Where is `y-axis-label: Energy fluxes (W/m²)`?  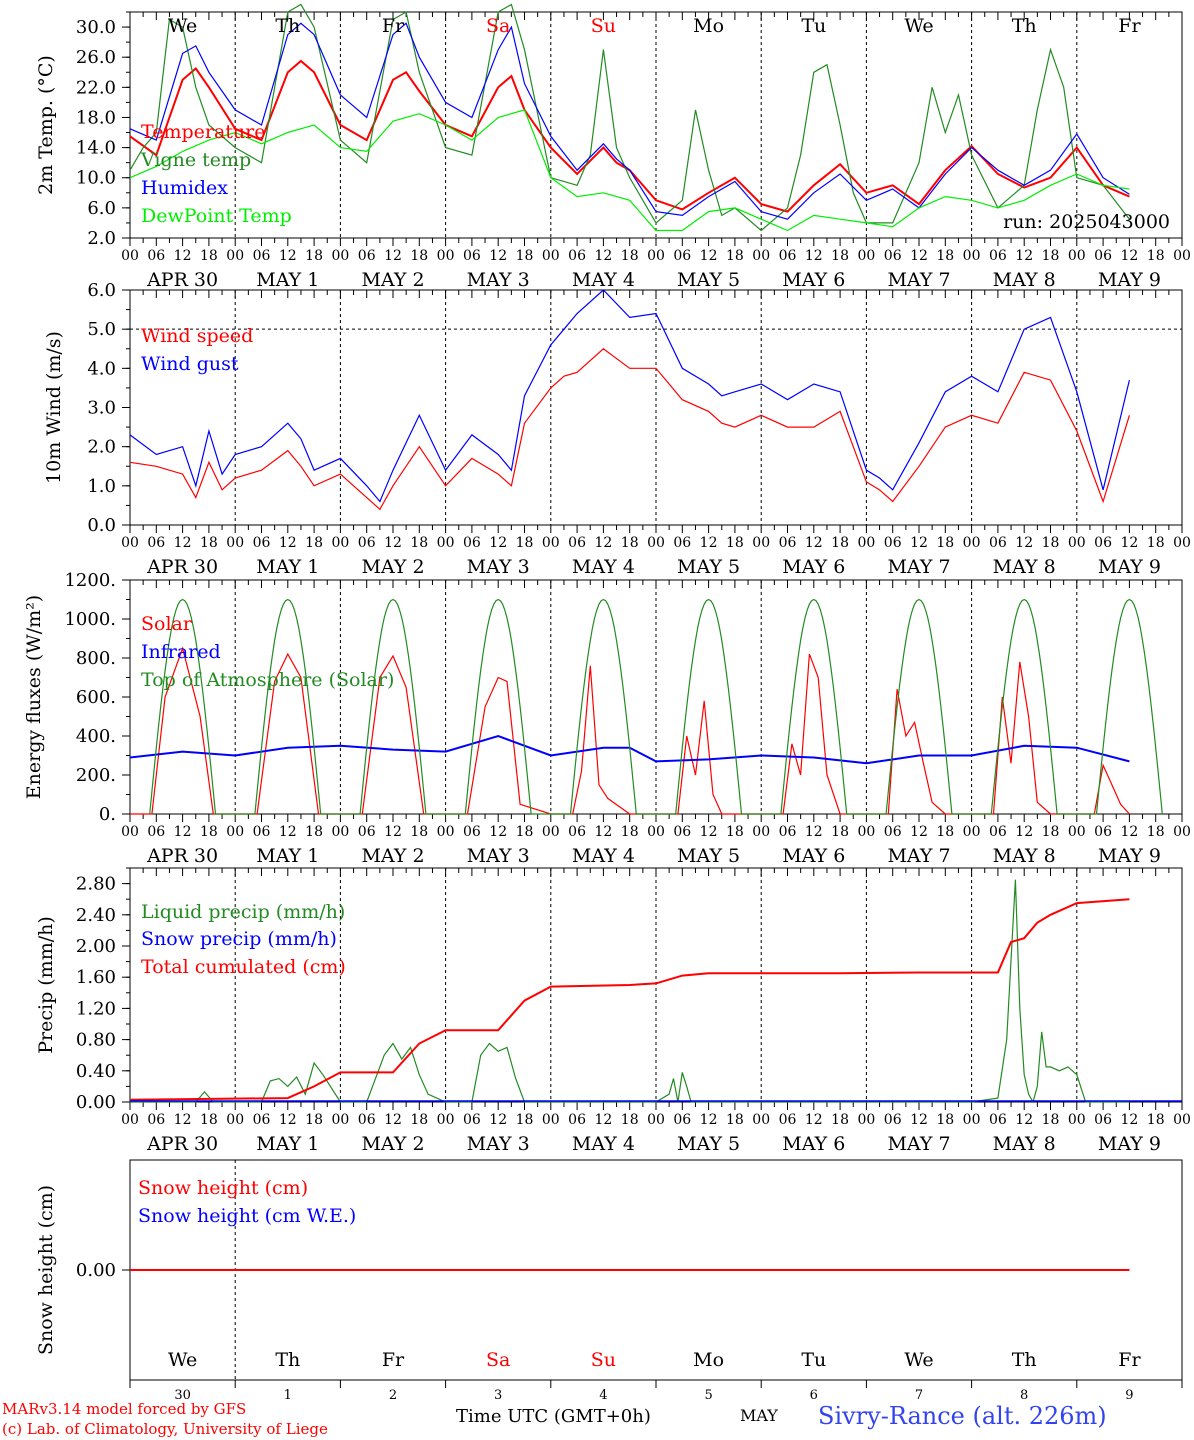 y-axis-label: Energy fluxes (W/m²) is located at coordinates (34, 697).